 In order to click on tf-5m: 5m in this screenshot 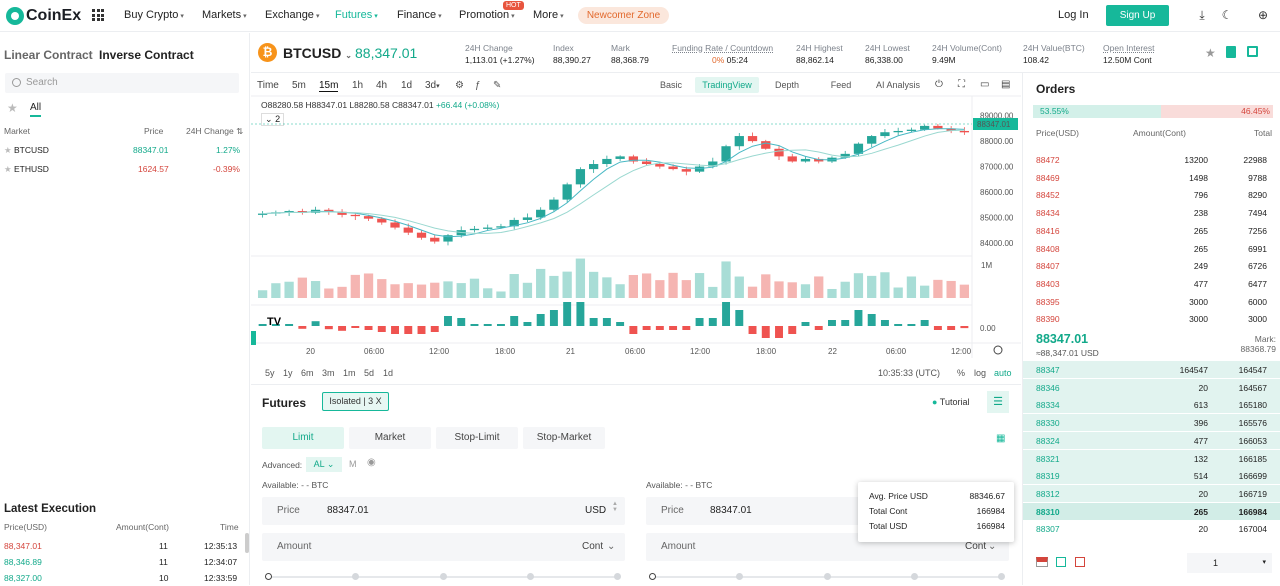, I will do `click(299, 85)`.